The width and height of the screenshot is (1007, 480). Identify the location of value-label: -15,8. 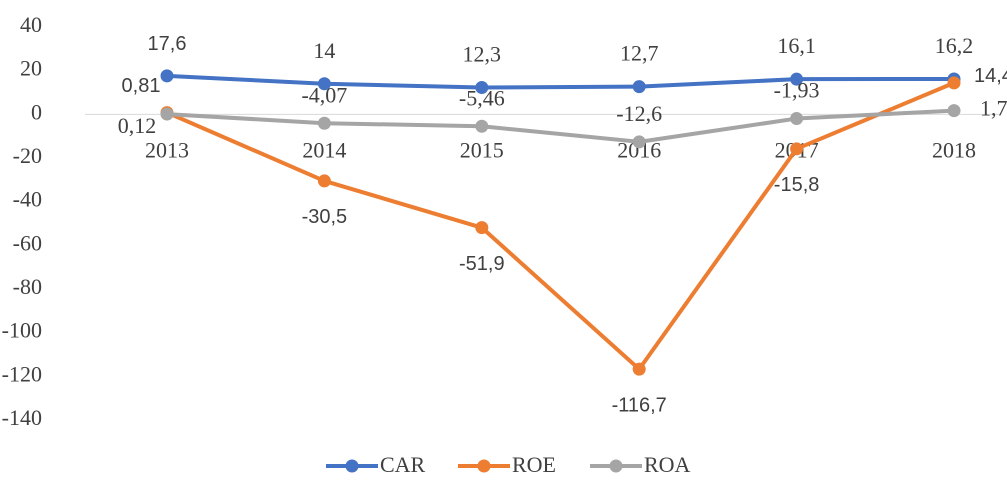
(797, 185).